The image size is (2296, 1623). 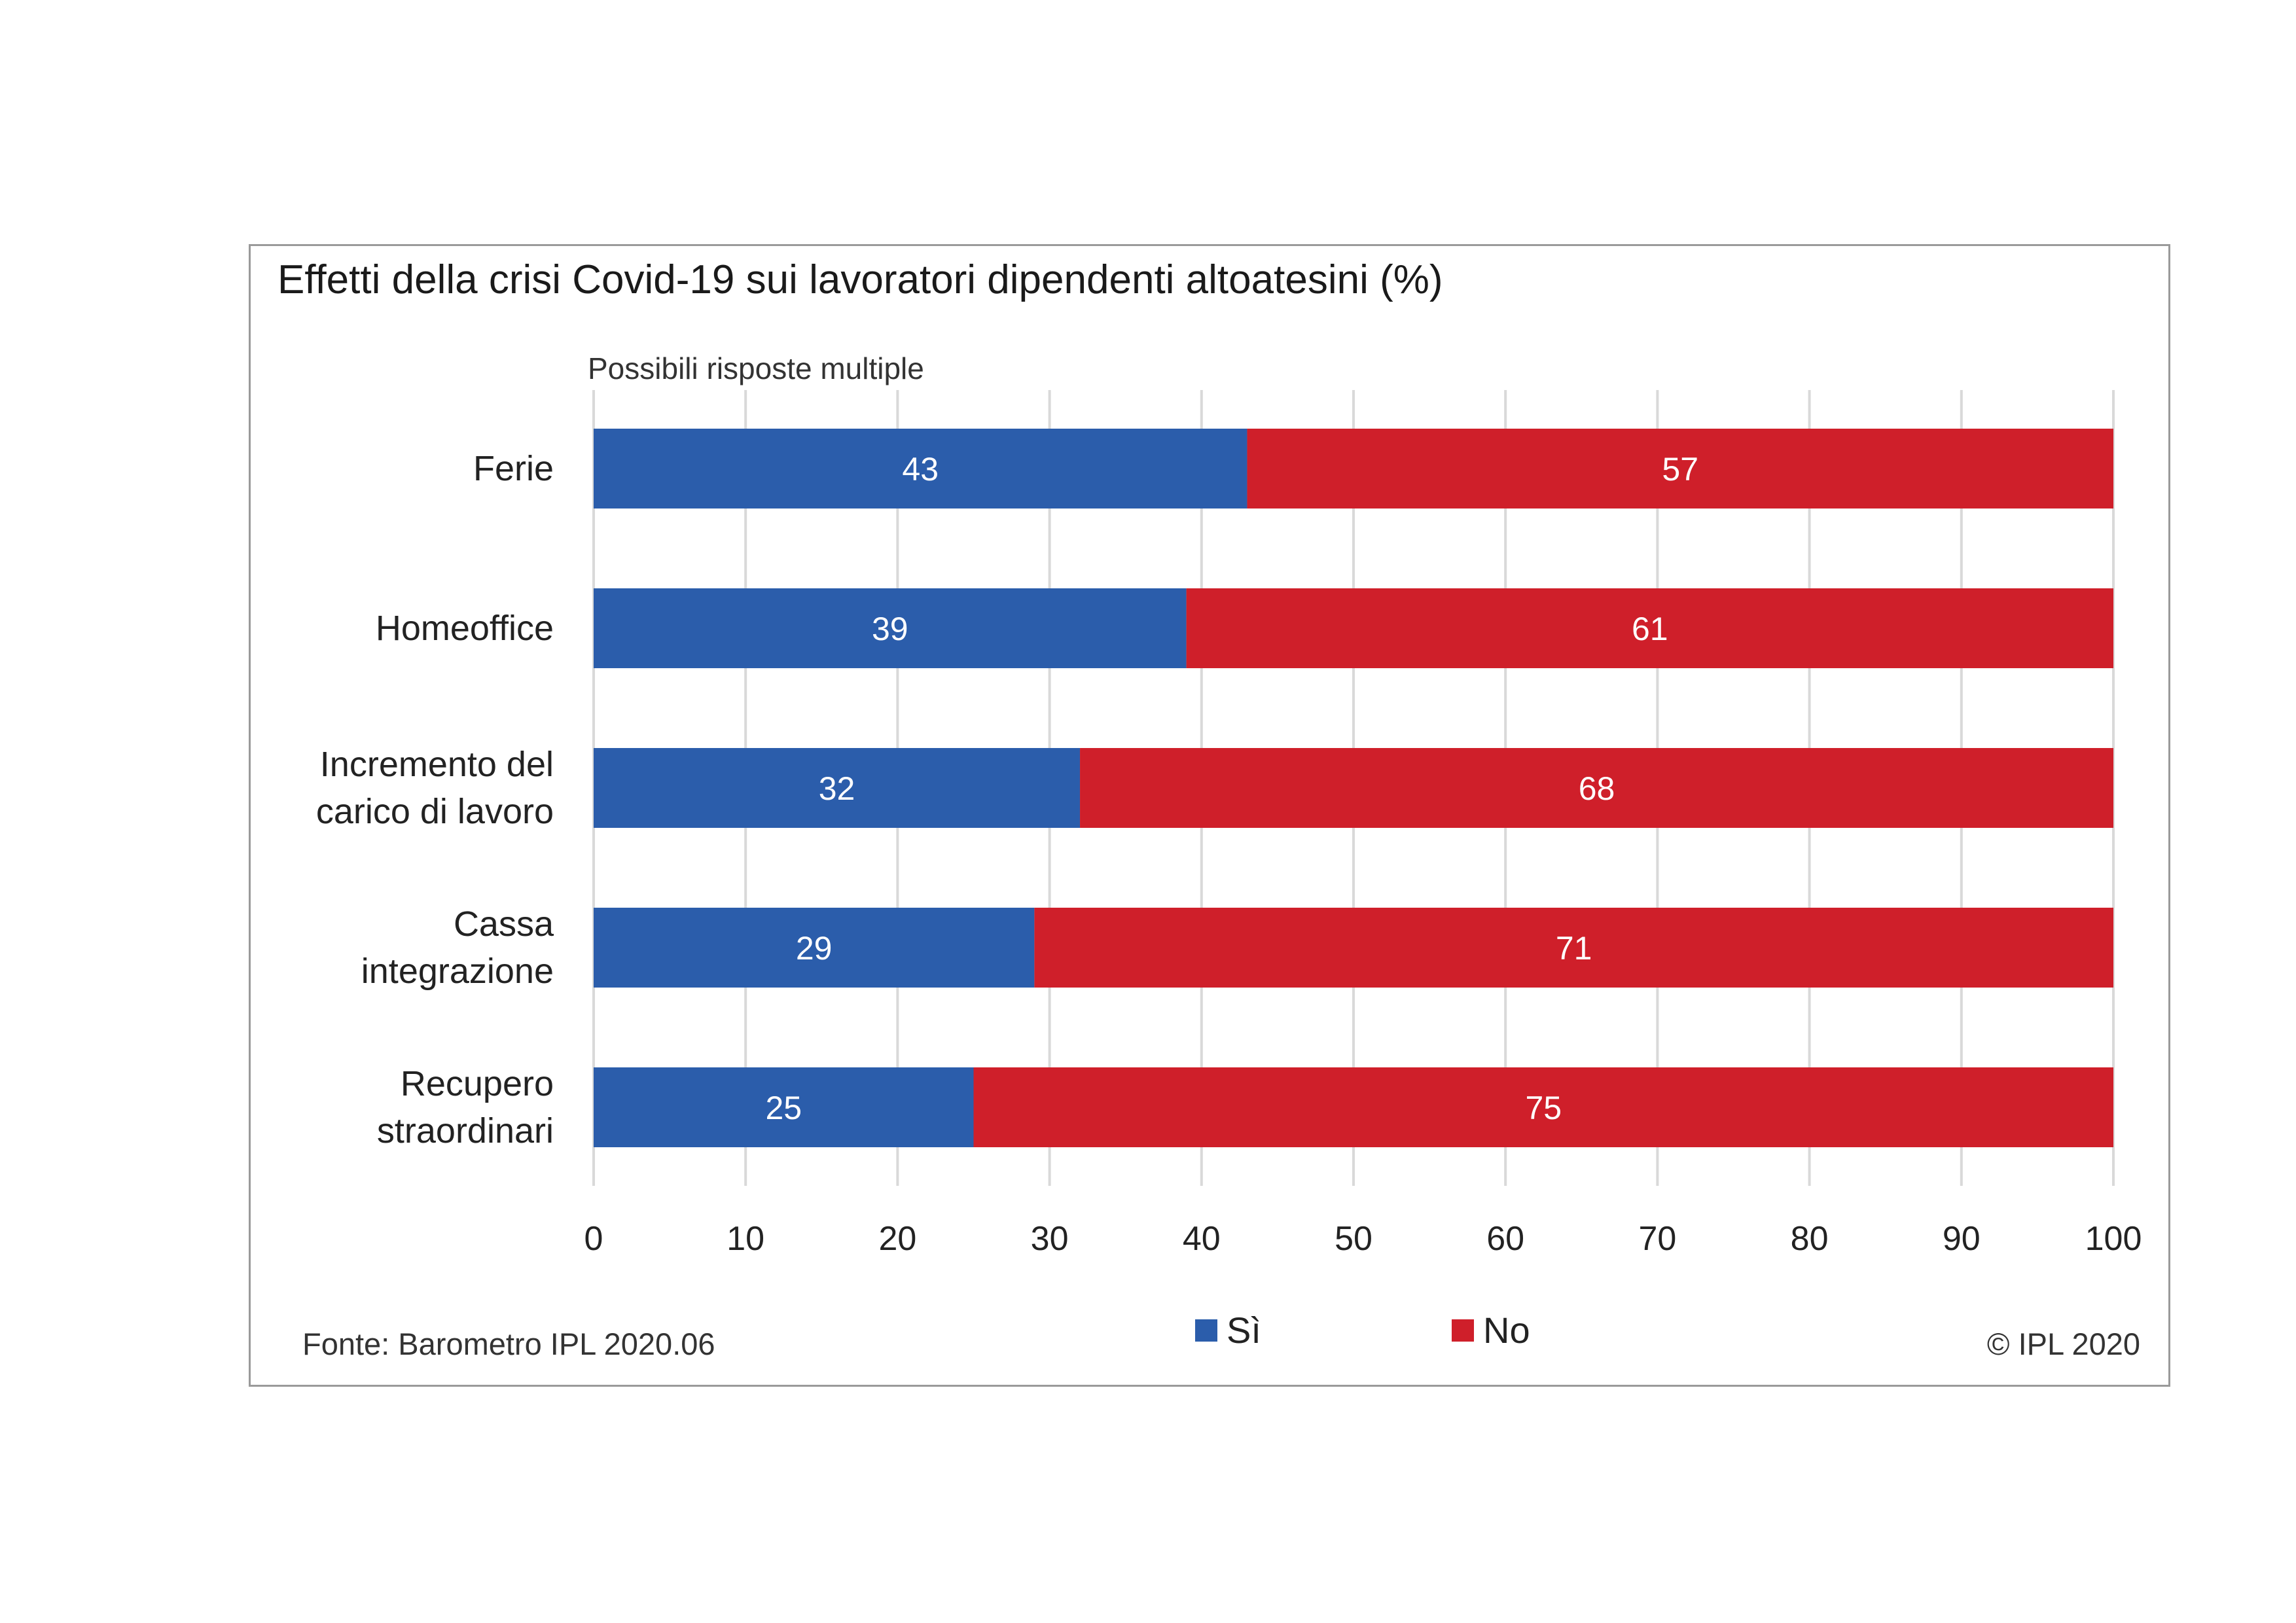 I want to click on x-tick-label: 50, so click(x=1353, y=1239).